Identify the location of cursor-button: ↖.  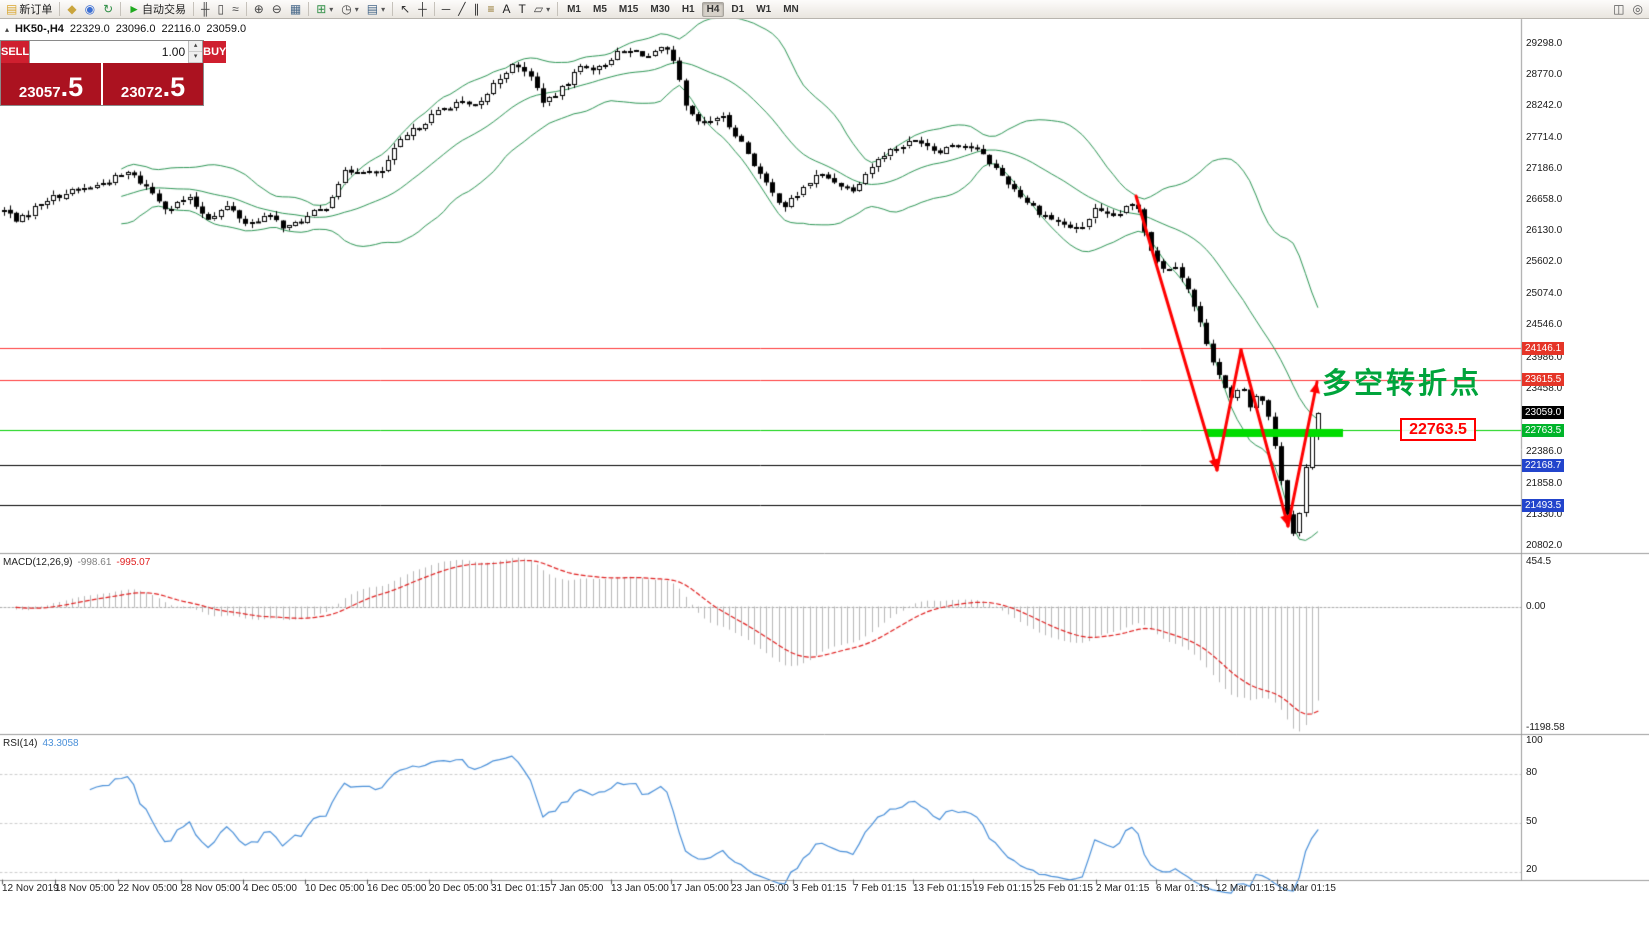
(405, 9).